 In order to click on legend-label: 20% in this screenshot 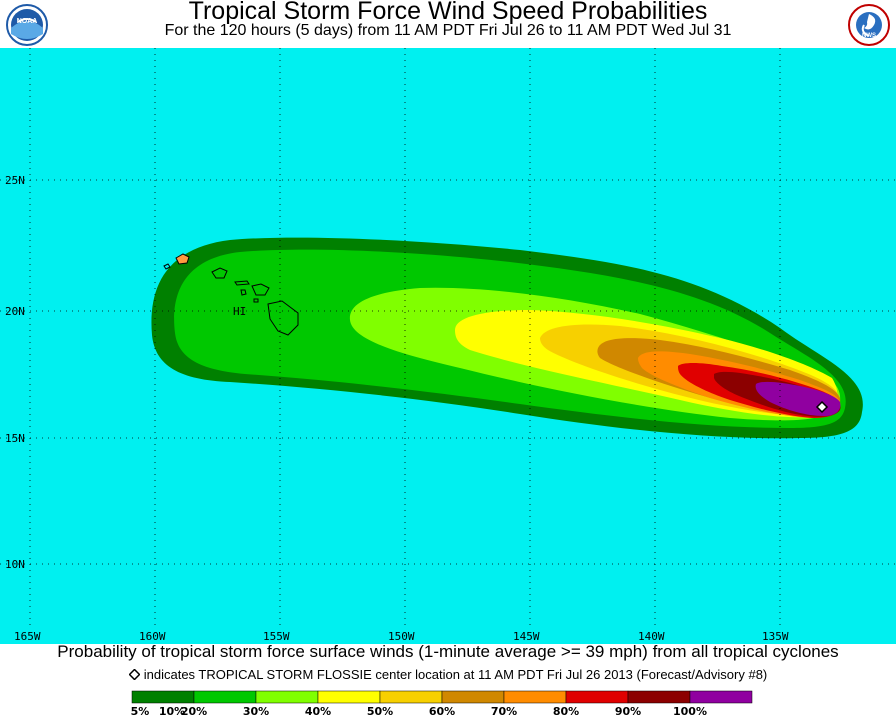, I will do `click(194, 710)`.